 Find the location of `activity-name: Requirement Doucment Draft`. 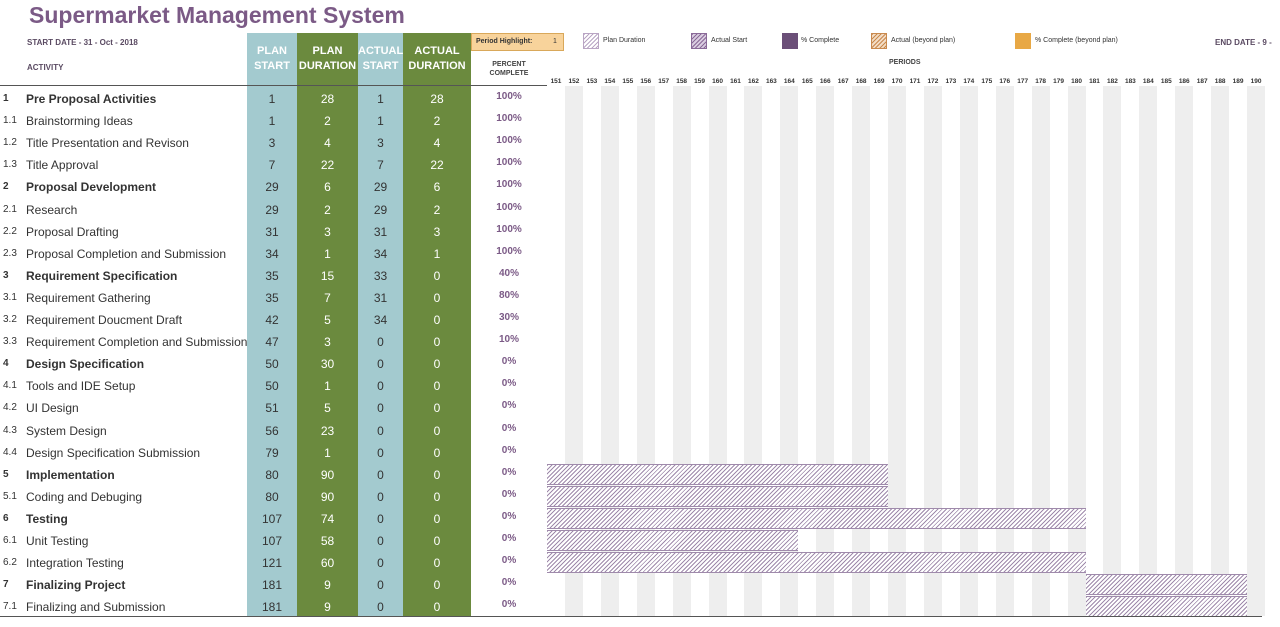

activity-name: Requirement Doucment Draft is located at coordinates (104, 320).